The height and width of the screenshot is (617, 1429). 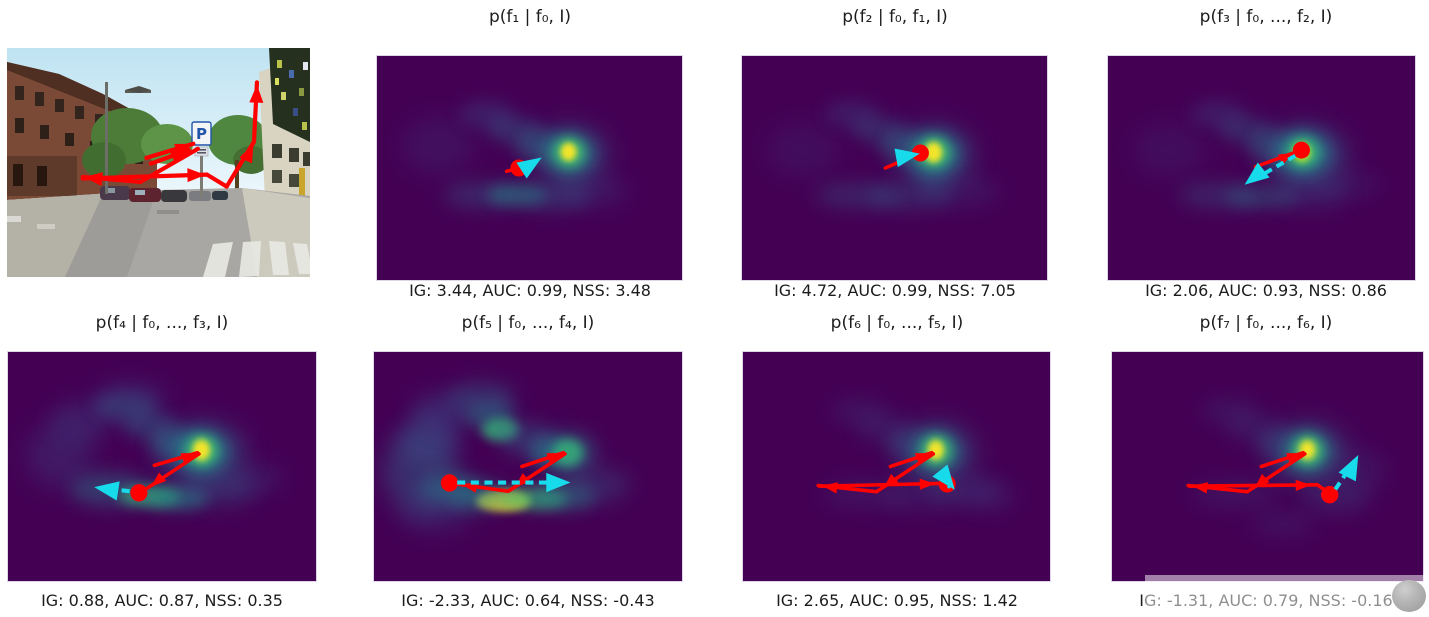 I want to click on heatmap-svg-p4, so click(x=162, y=466).